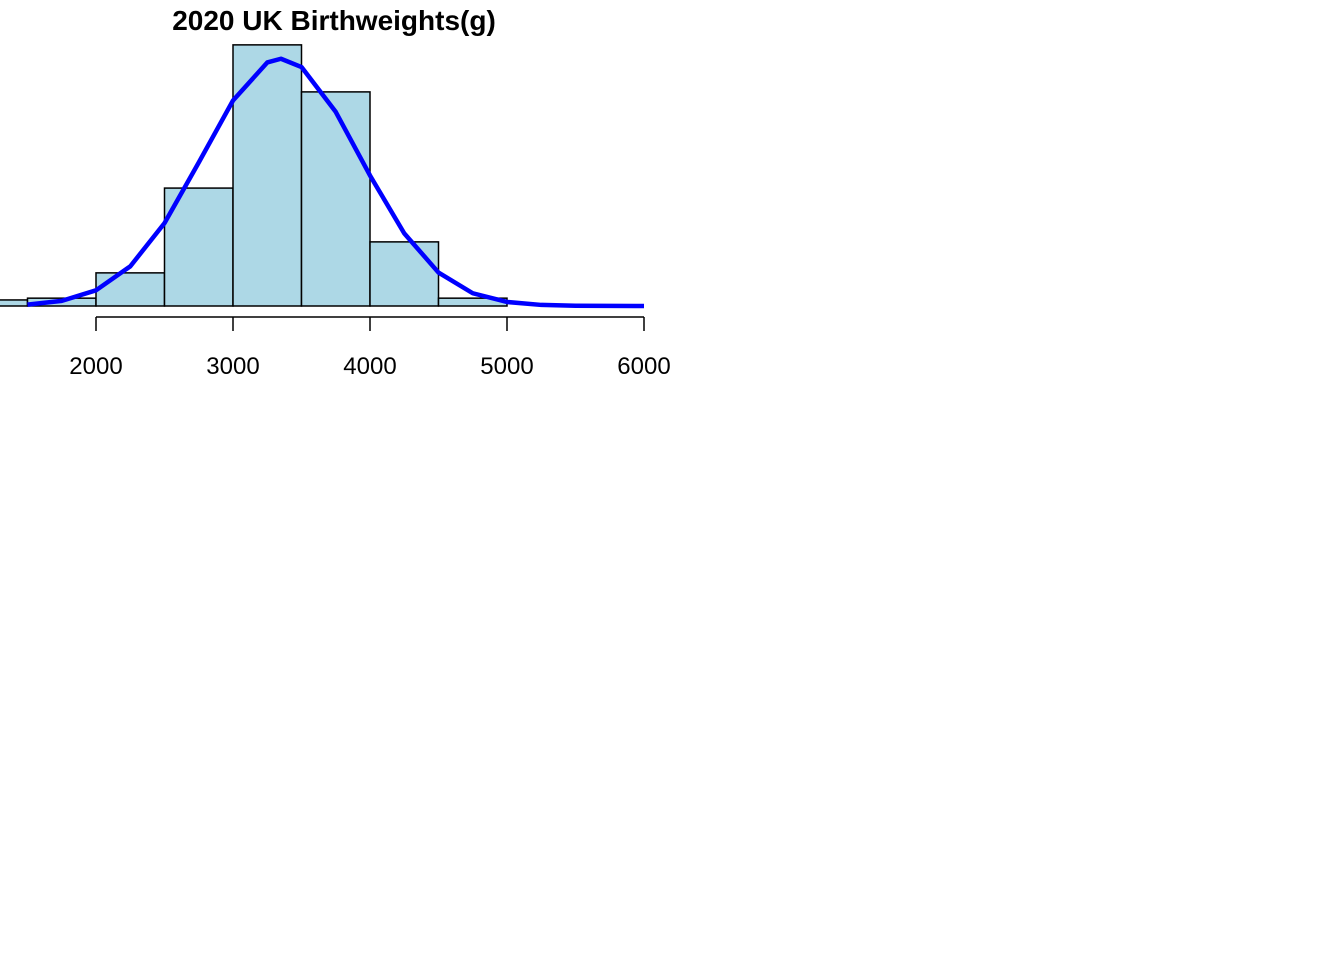 Image resolution: width=1344 pixels, height=965 pixels. I want to click on plot-area, so click(322, 176).